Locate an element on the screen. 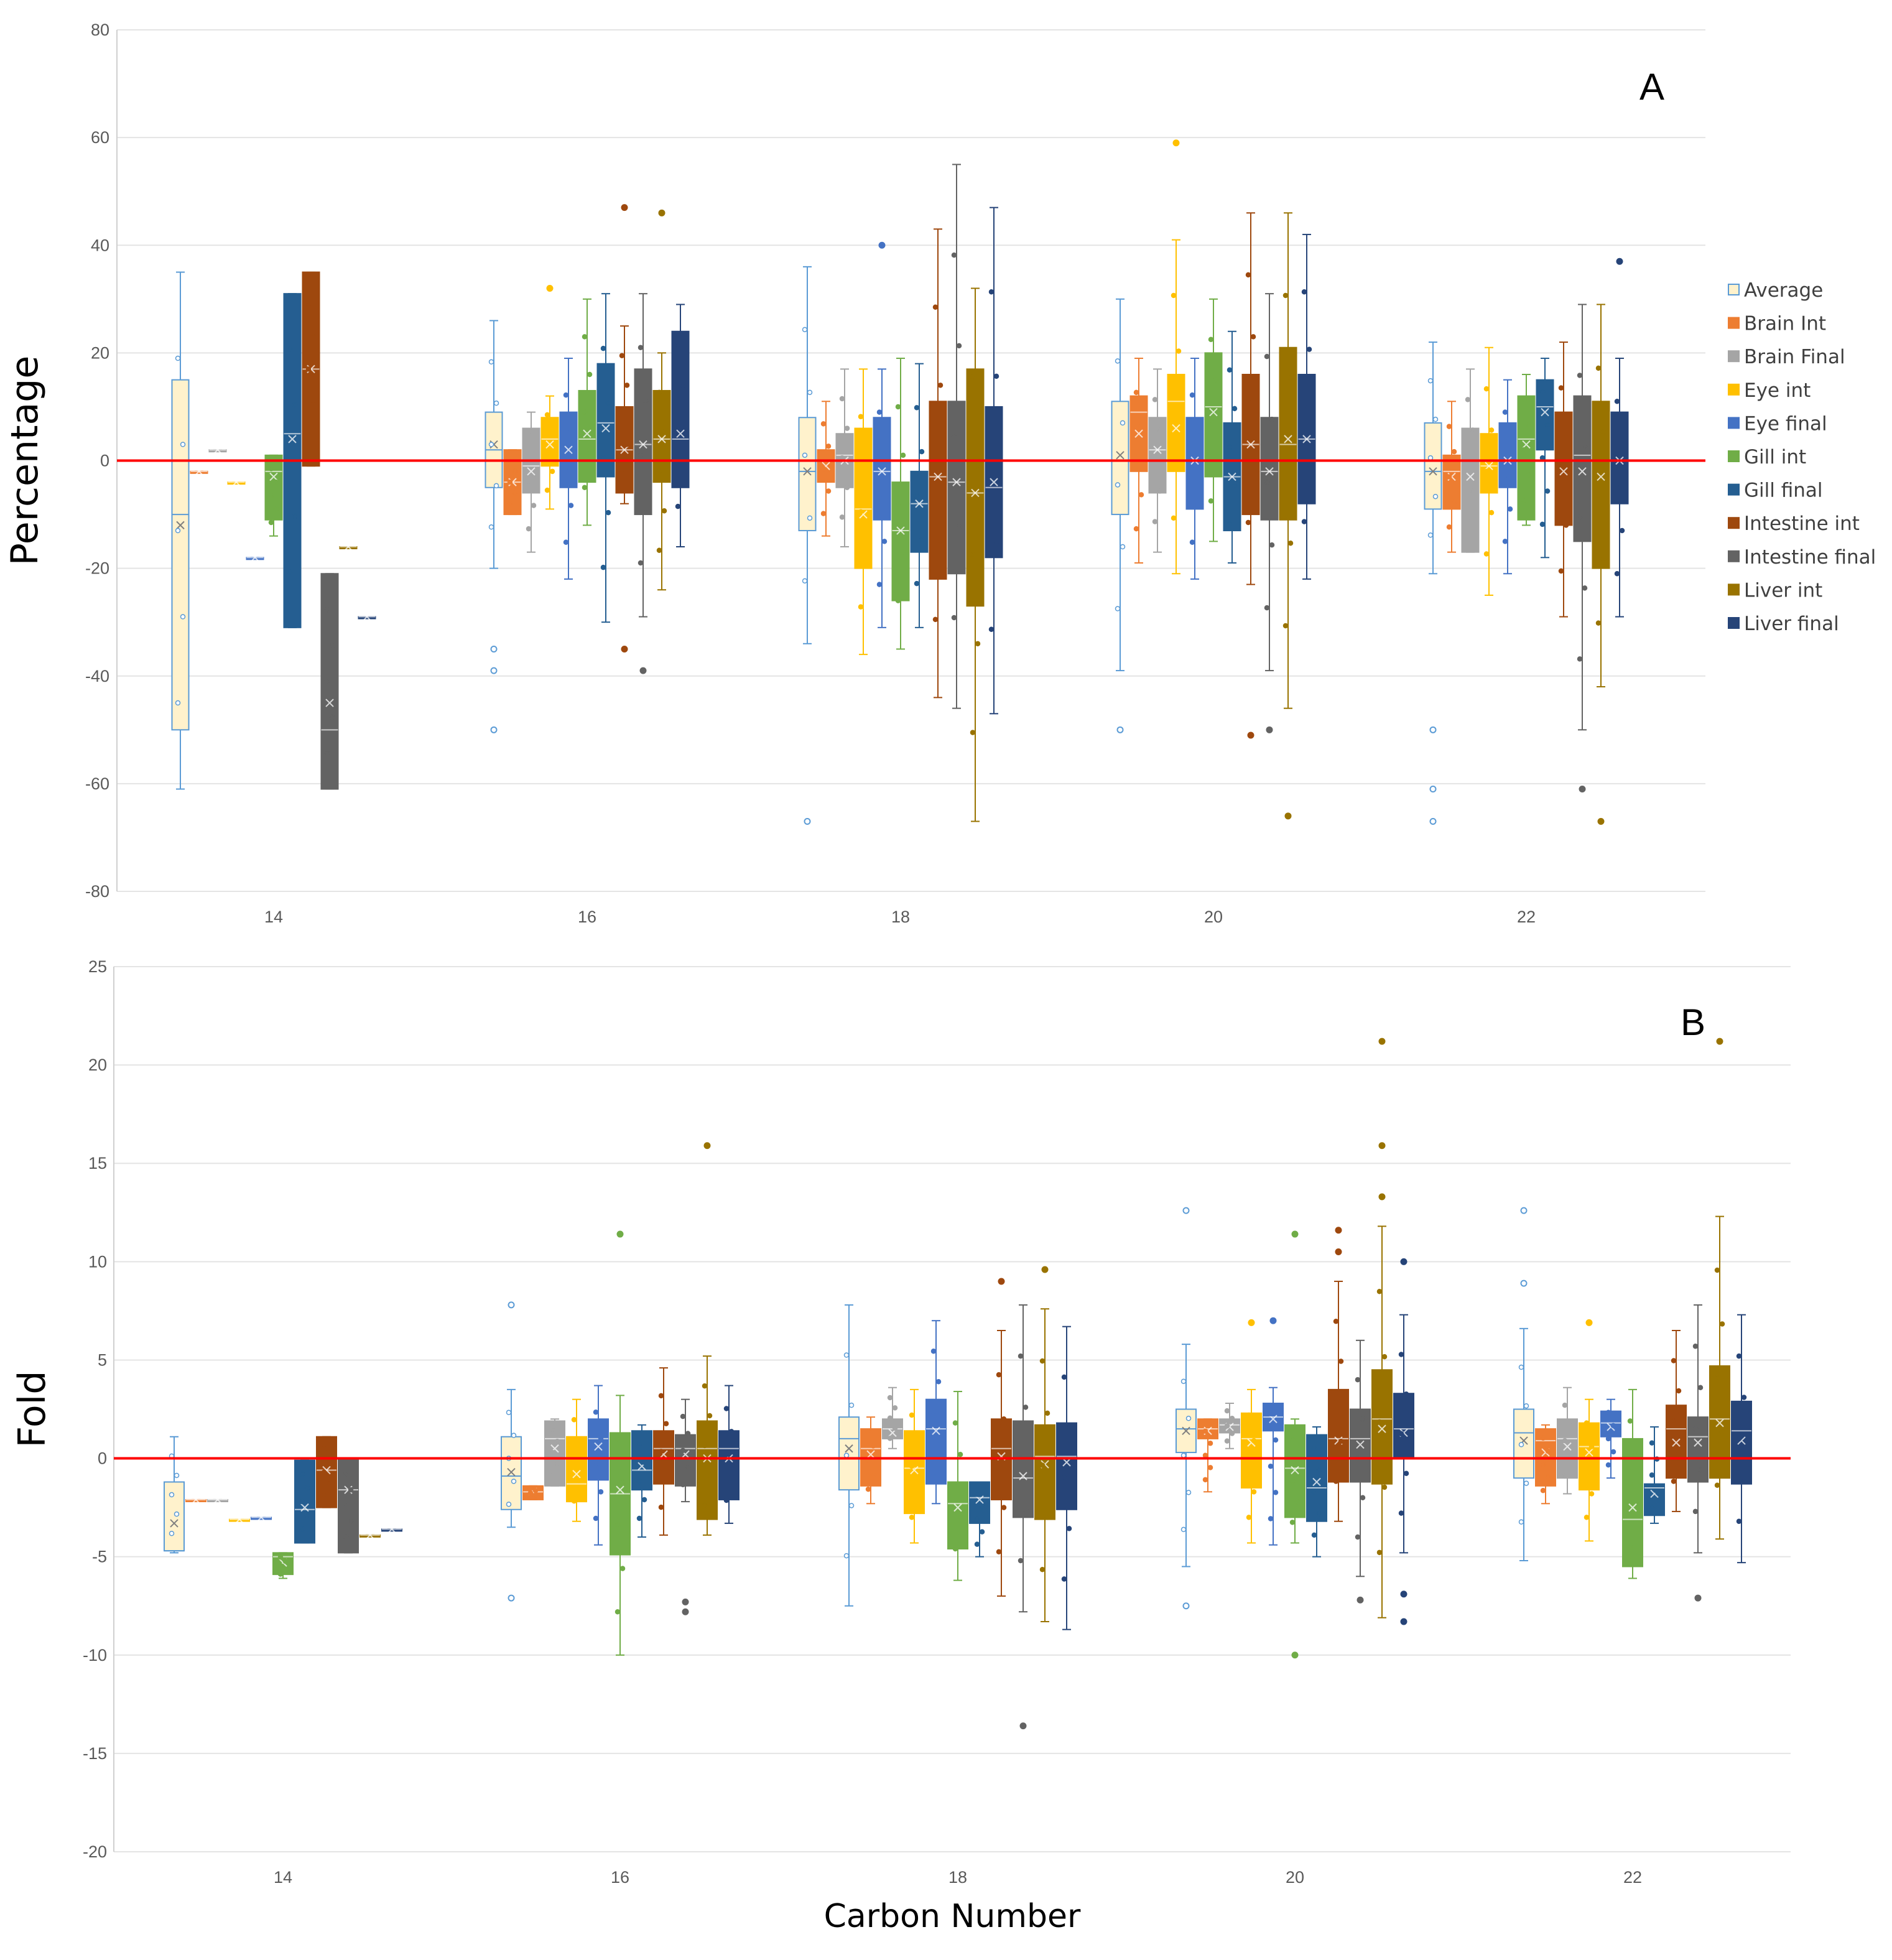 Image resolution: width=1892 pixels, height=1960 pixels. series-gill-final is located at coordinates (979, 1491).